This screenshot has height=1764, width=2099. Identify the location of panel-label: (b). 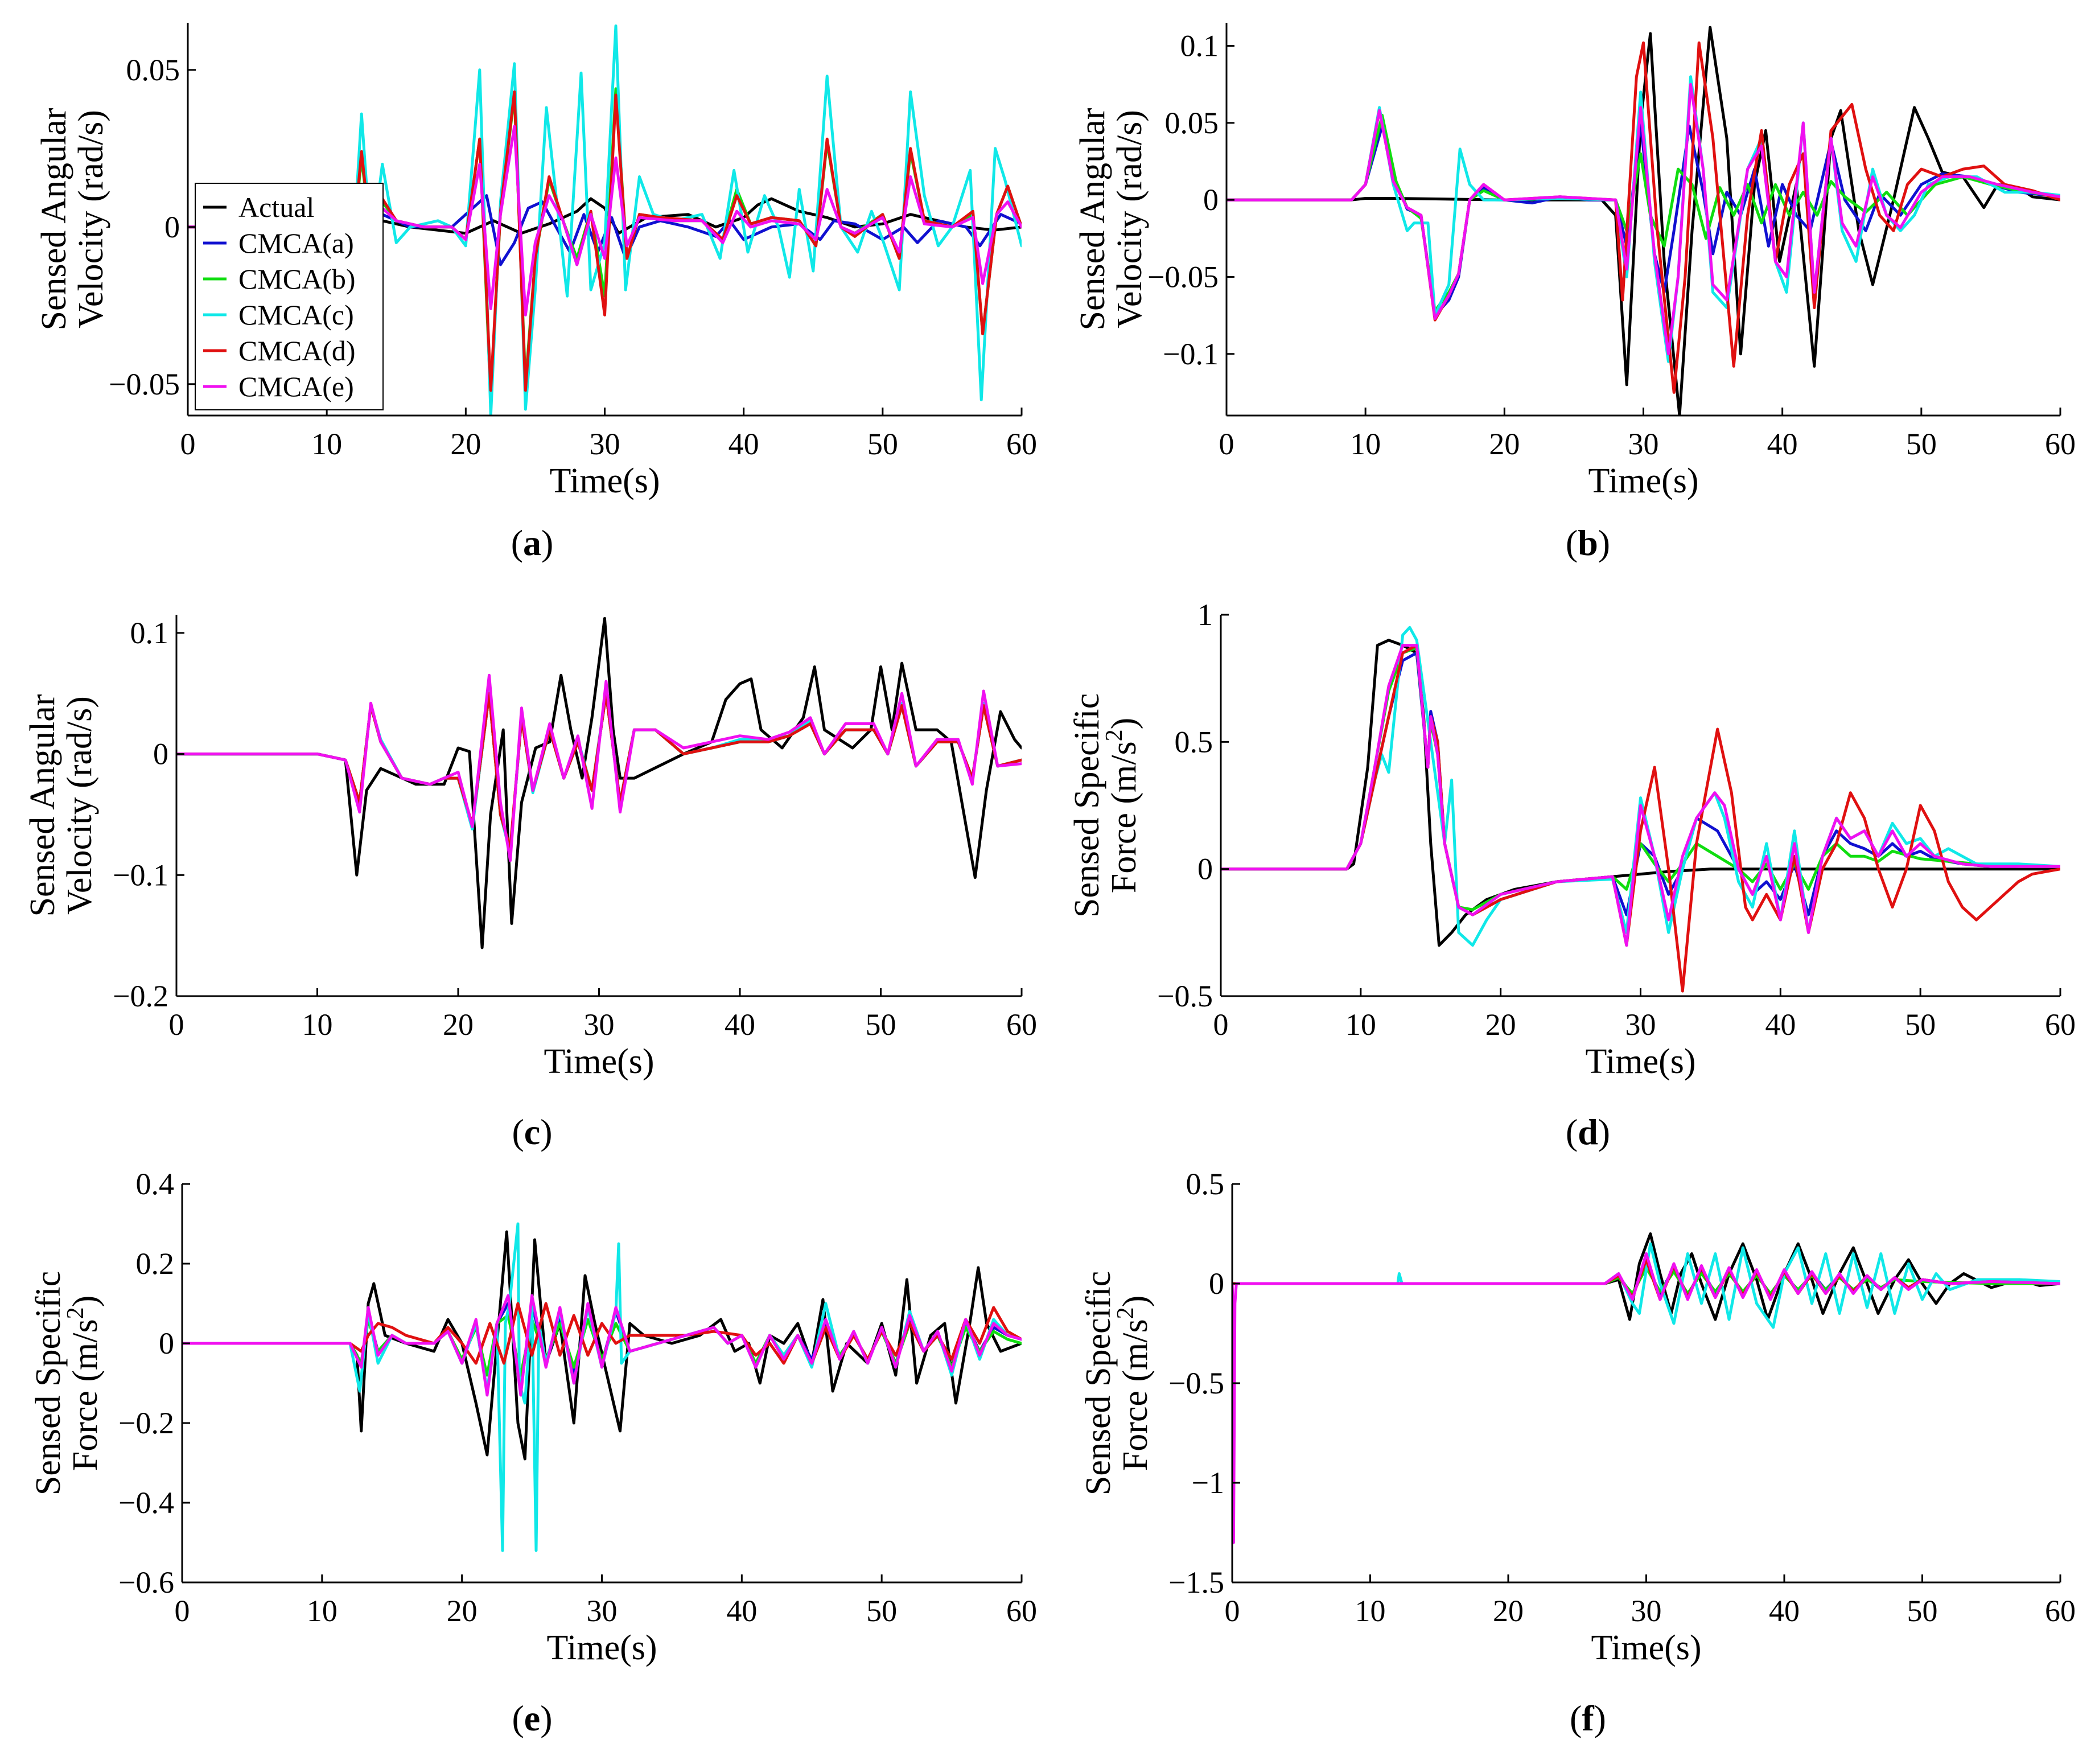
(1588, 543).